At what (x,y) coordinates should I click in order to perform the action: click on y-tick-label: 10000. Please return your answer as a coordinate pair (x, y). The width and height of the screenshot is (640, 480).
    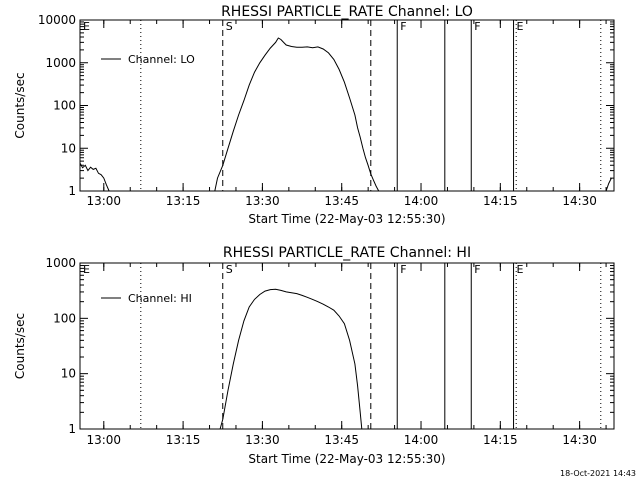
    Looking at the image, I should click on (57, 20).